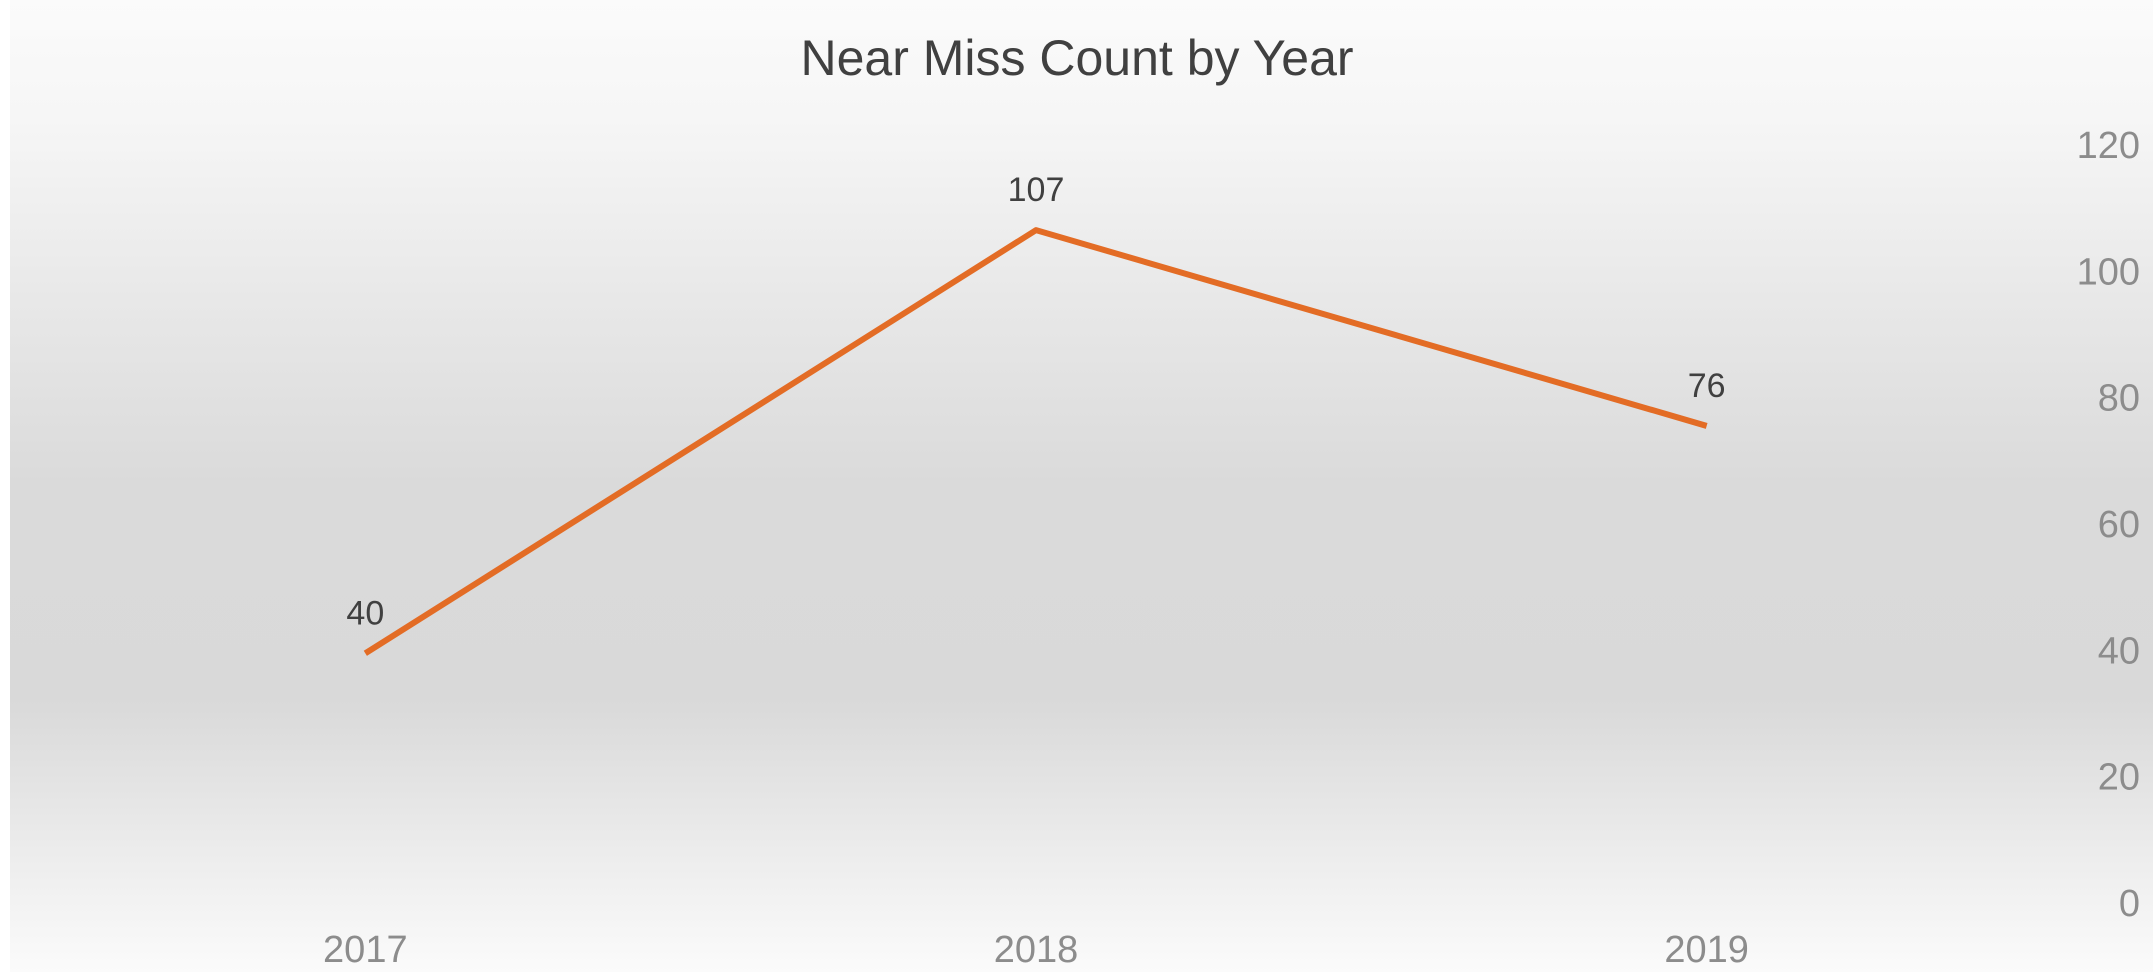 Image resolution: width=2153 pixels, height=977 pixels. What do you see at coordinates (365, 613) in the screenshot?
I see `data-label: 40` at bounding box center [365, 613].